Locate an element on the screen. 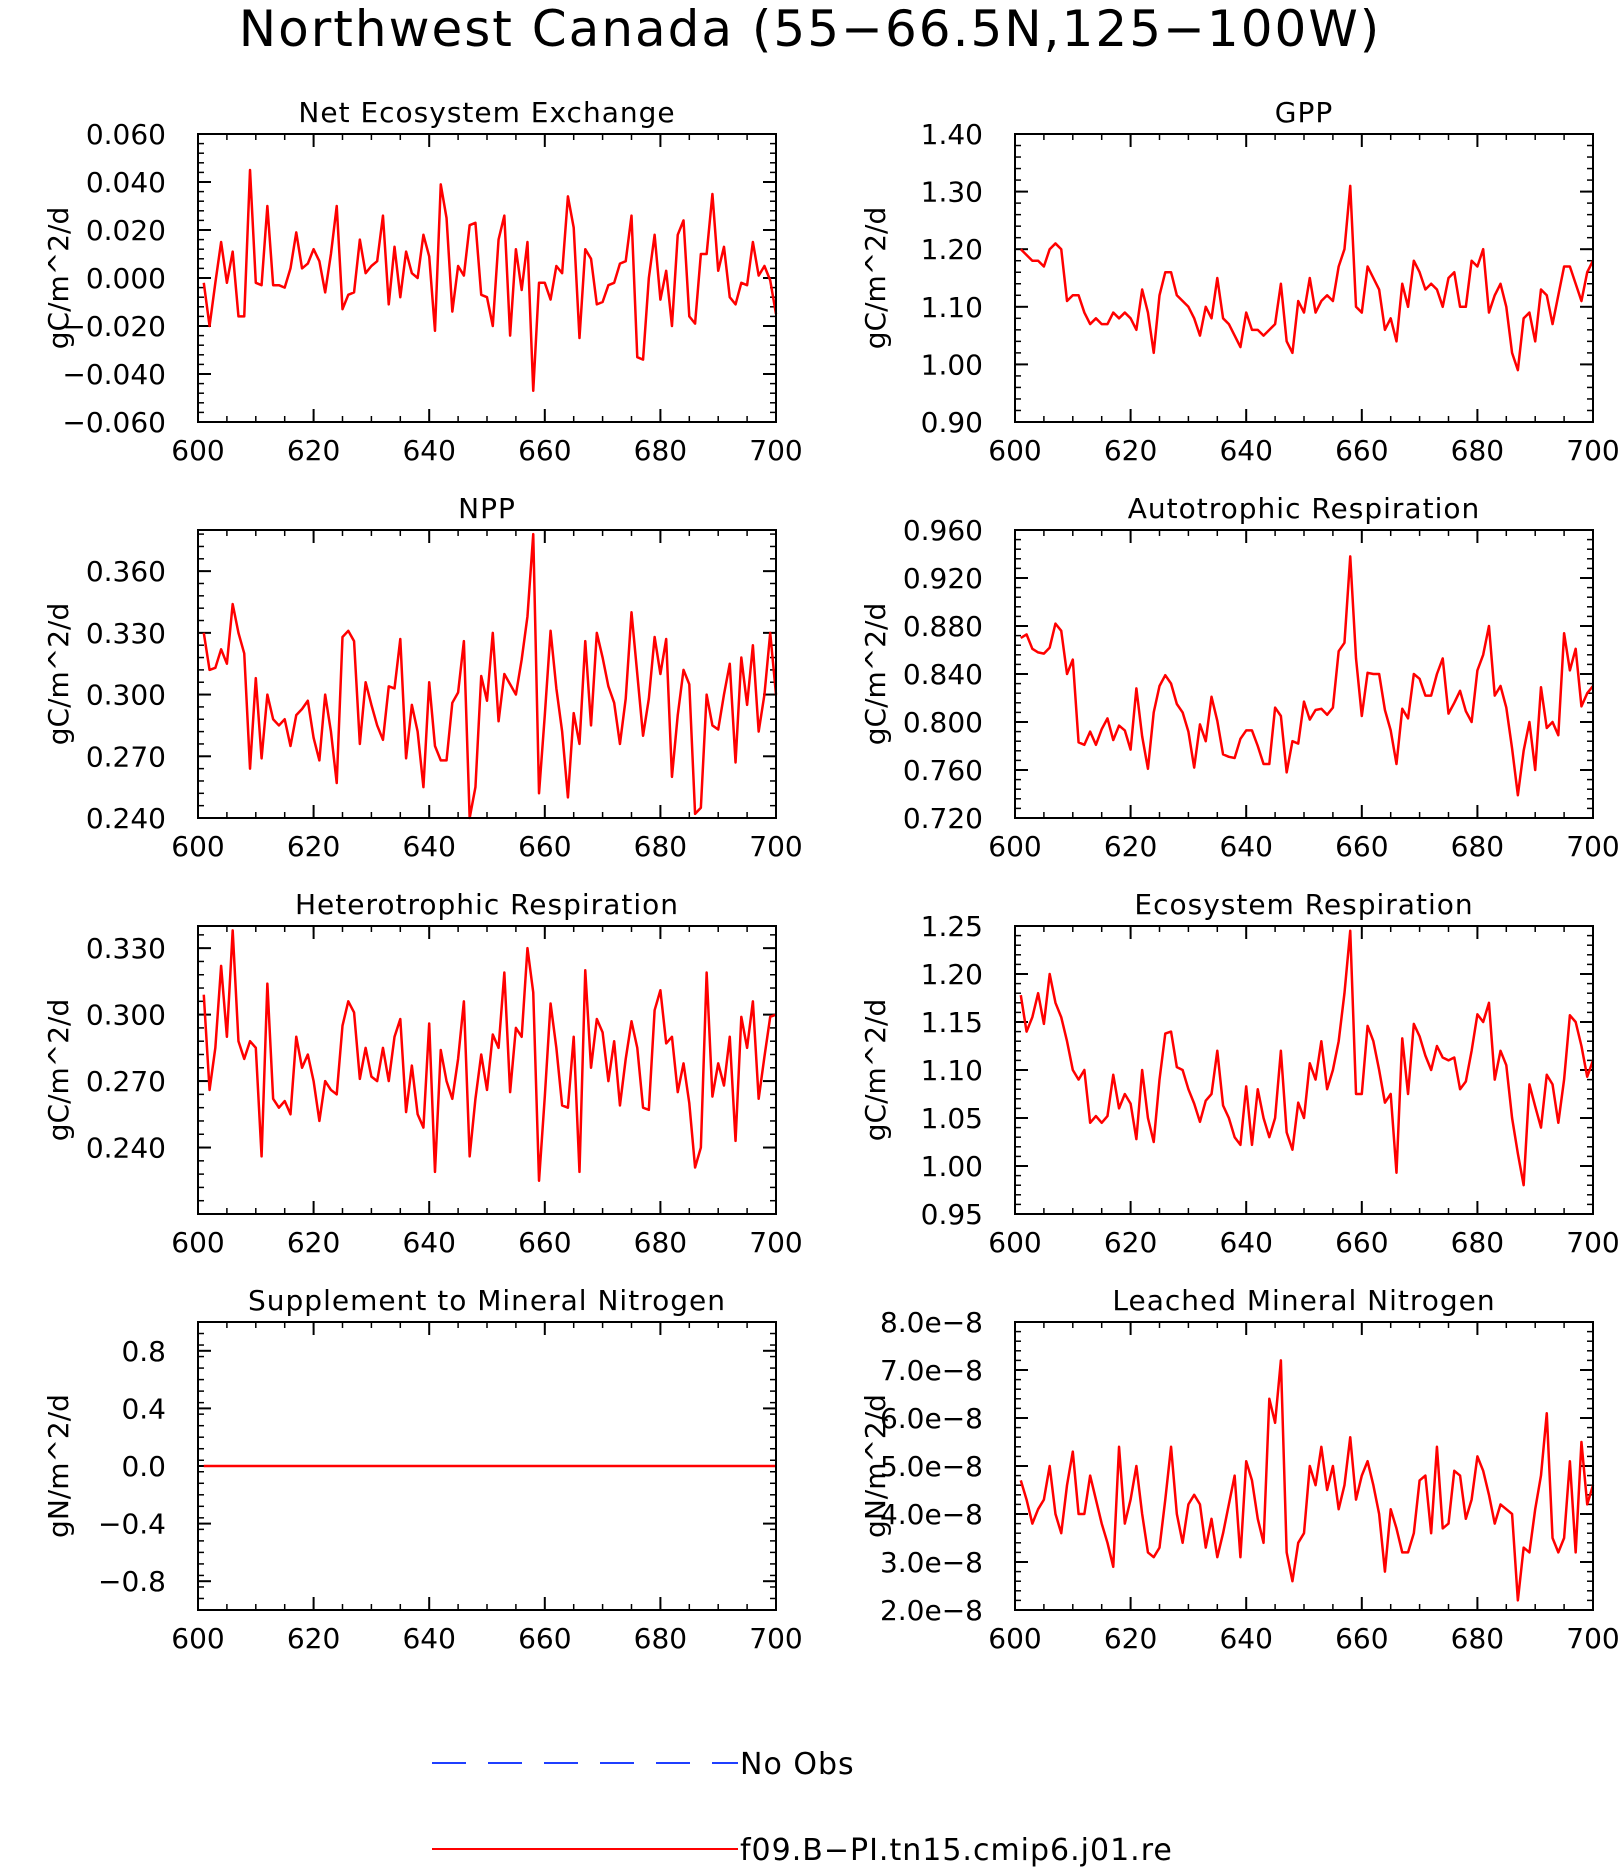  y-tick-label: 0.240 is located at coordinates (126, 818).